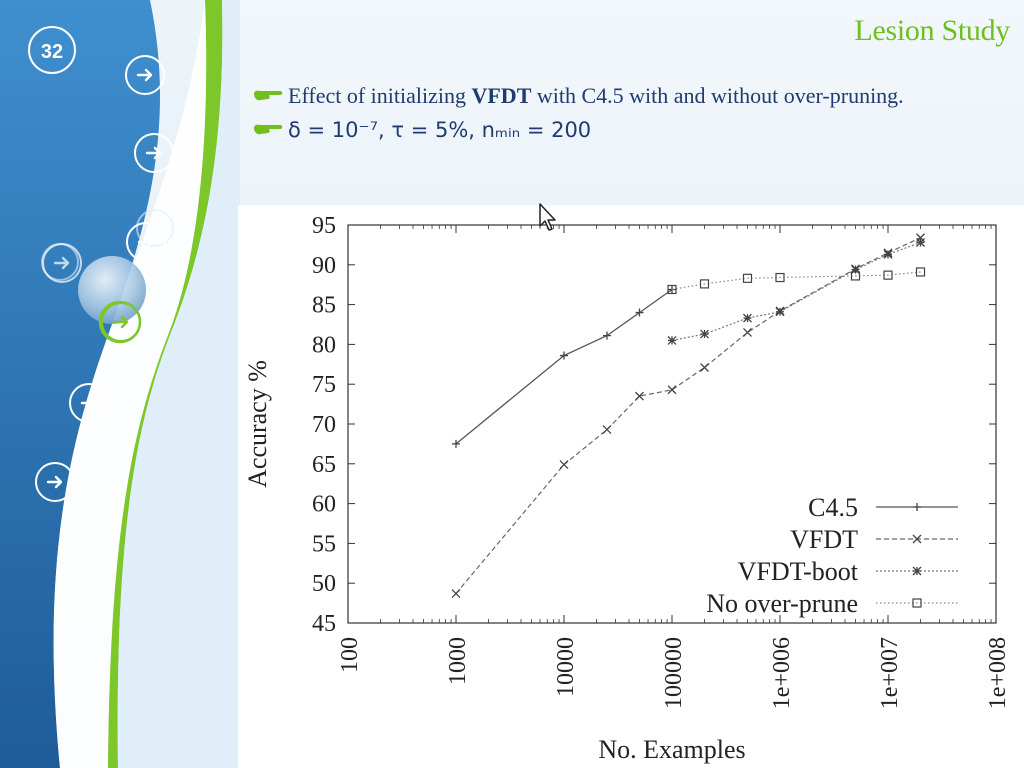  I want to click on y-axis-label: Accuracy %, so click(257, 424).